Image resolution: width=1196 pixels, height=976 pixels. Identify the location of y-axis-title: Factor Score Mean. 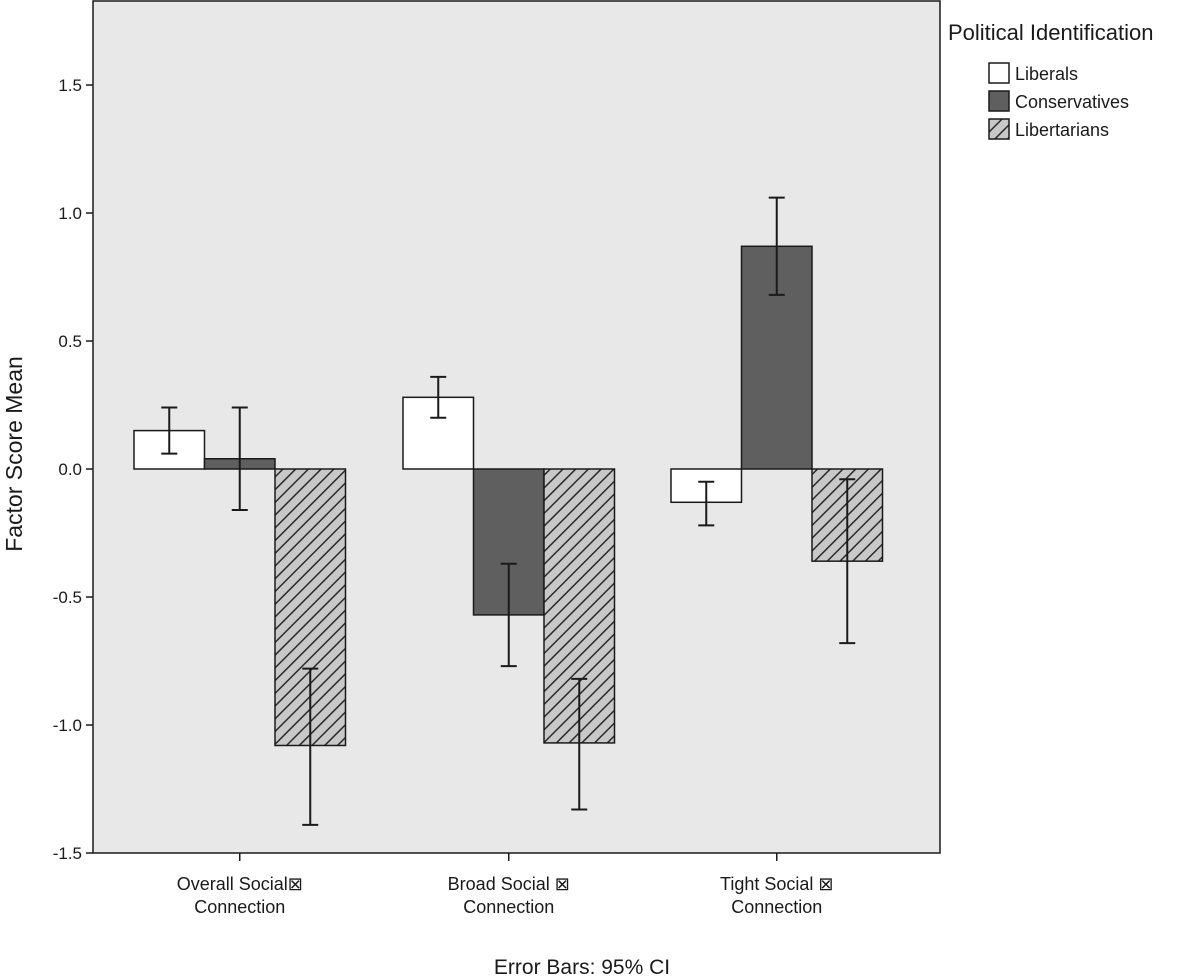
(14, 454).